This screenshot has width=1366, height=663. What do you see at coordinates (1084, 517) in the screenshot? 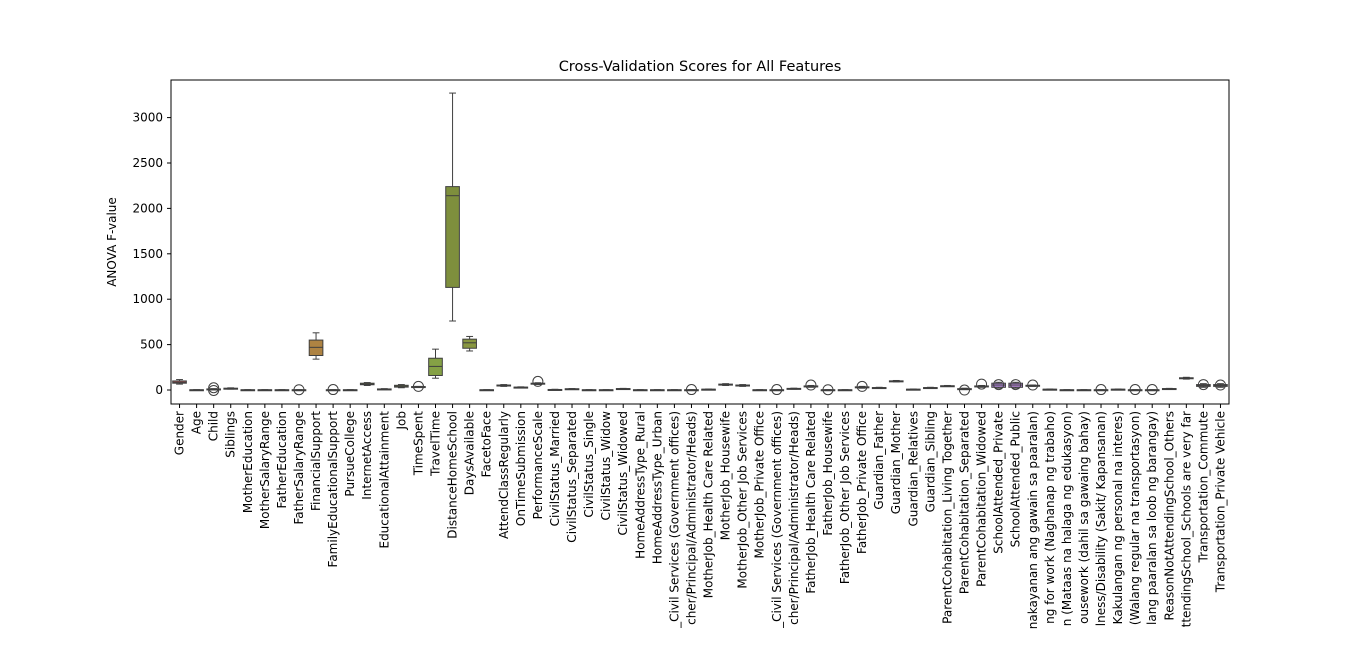
I see `x-tick-label: ousework (dahil sa gawaing bahay)` at bounding box center [1084, 517].